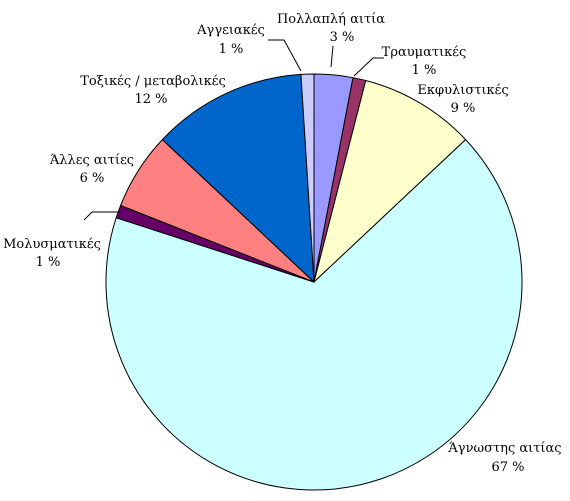  Describe the element at coordinates (91, 160) in the screenshot. I see `label-other-causes: Άλλες αιτίες` at that location.